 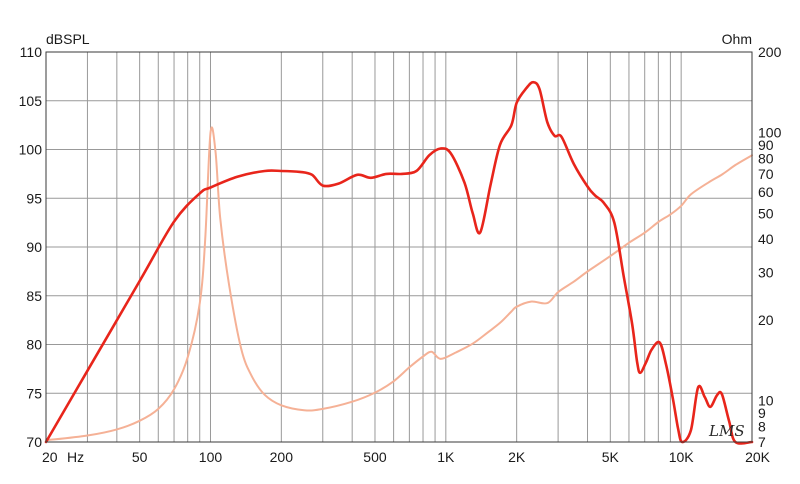 I want to click on y2-axis-unit-label: Ohm, so click(x=737, y=39).